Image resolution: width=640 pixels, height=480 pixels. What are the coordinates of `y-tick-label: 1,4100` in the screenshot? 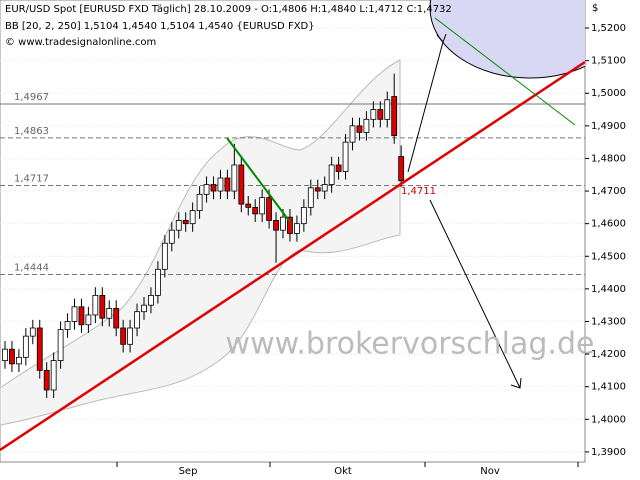 It's located at (608, 387).